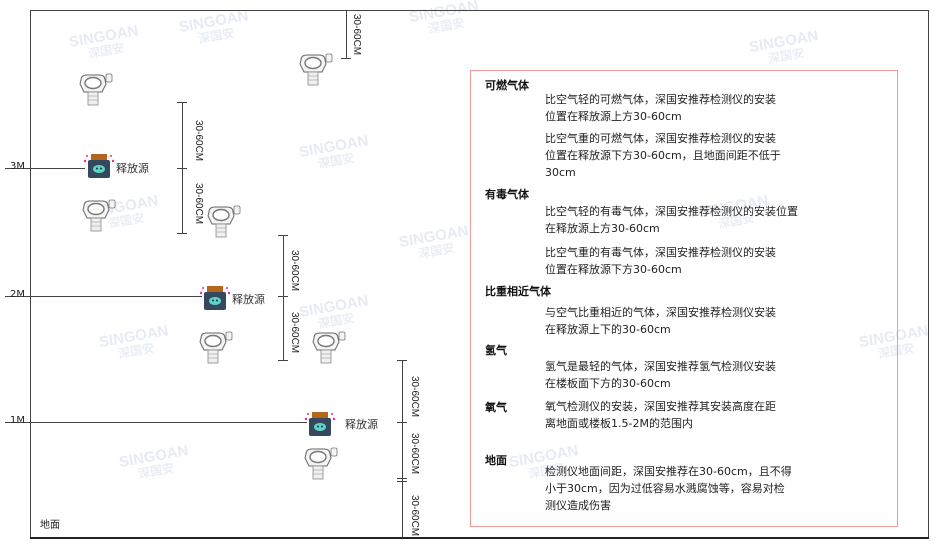 The width and height of the screenshot is (938, 541). Describe the element at coordinates (660, 415) in the screenshot. I see `paragraph-oxygen: 氧气检测仪的安装，深国安推荐其安装高度在距 离地面或楼板1.5-2M的范围内` at that location.